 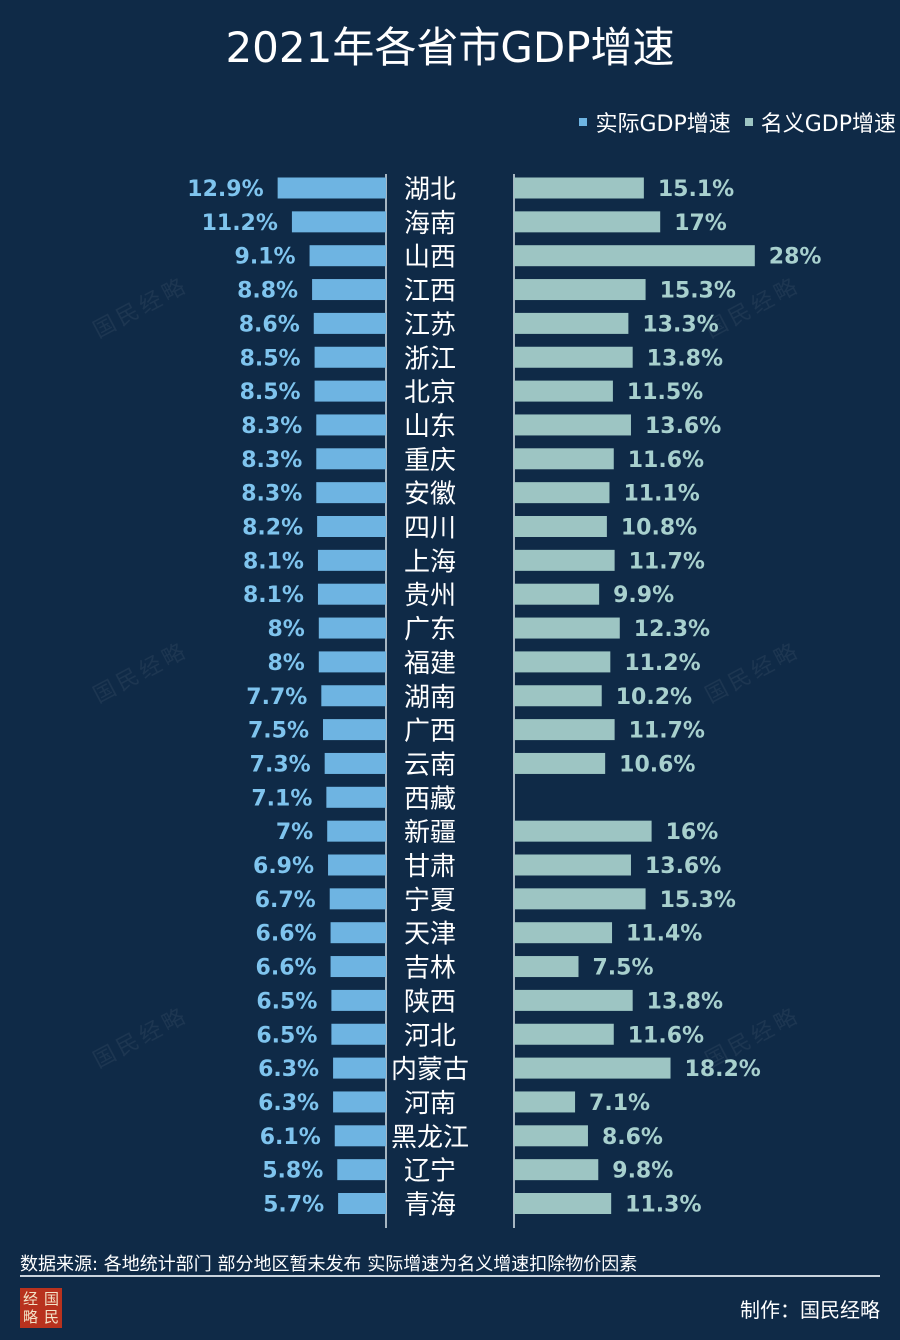 I want to click on category-label: 广东, so click(x=430, y=630).